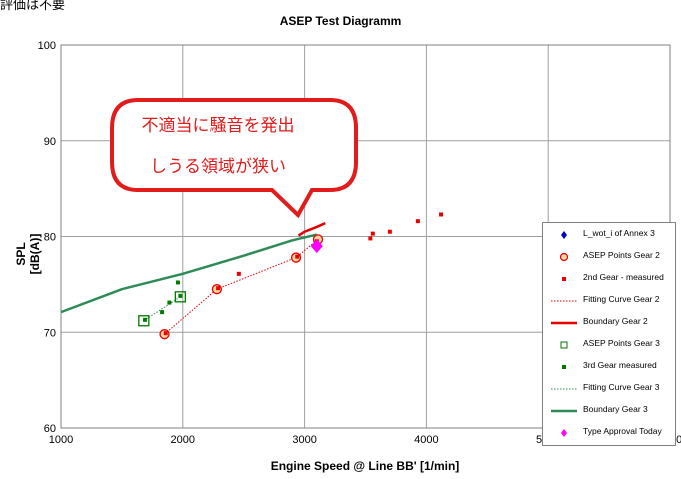  What do you see at coordinates (50, 142) in the screenshot?
I see `y-tick-label: 90` at bounding box center [50, 142].